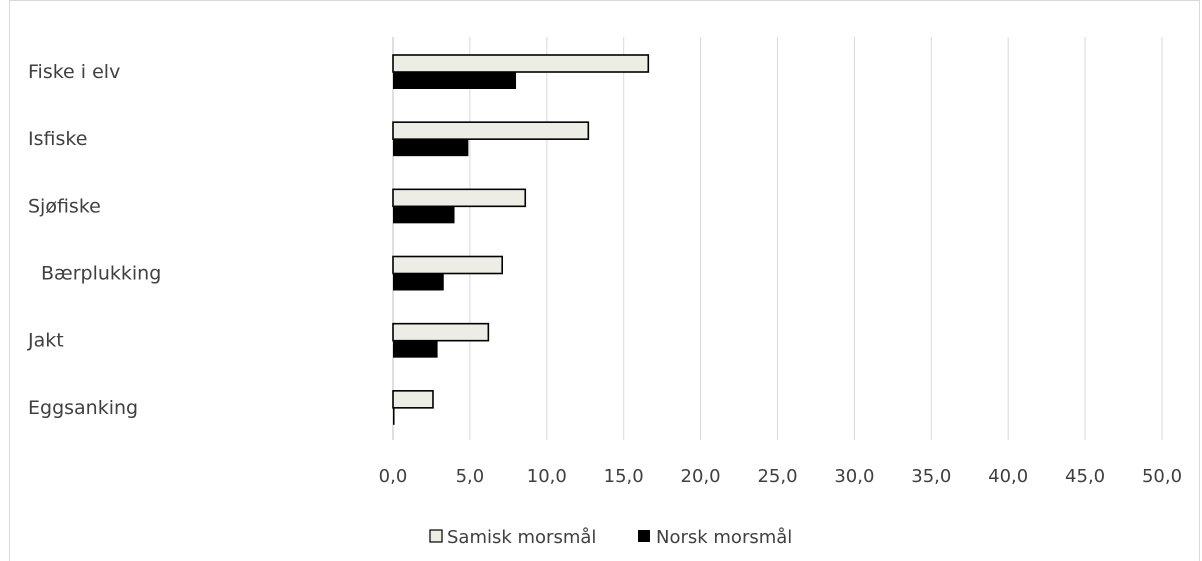 The height and width of the screenshot is (561, 1202). I want to click on x-tick-label: 10,0, so click(547, 476).